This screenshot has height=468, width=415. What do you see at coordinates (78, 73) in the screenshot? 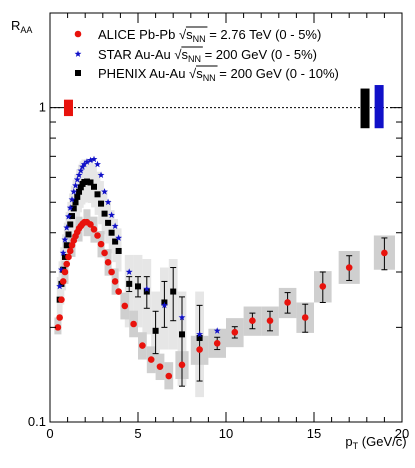
I see `legend-marker-square` at bounding box center [78, 73].